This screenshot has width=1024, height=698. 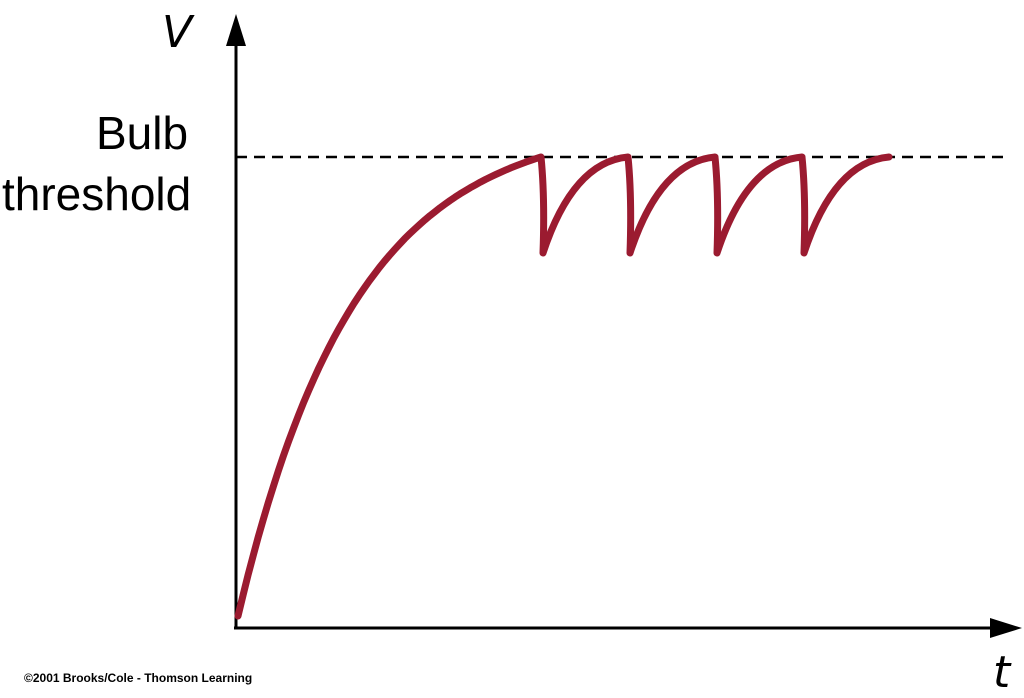 What do you see at coordinates (236, 30) in the screenshot?
I see `y-axis-arrowhead` at bounding box center [236, 30].